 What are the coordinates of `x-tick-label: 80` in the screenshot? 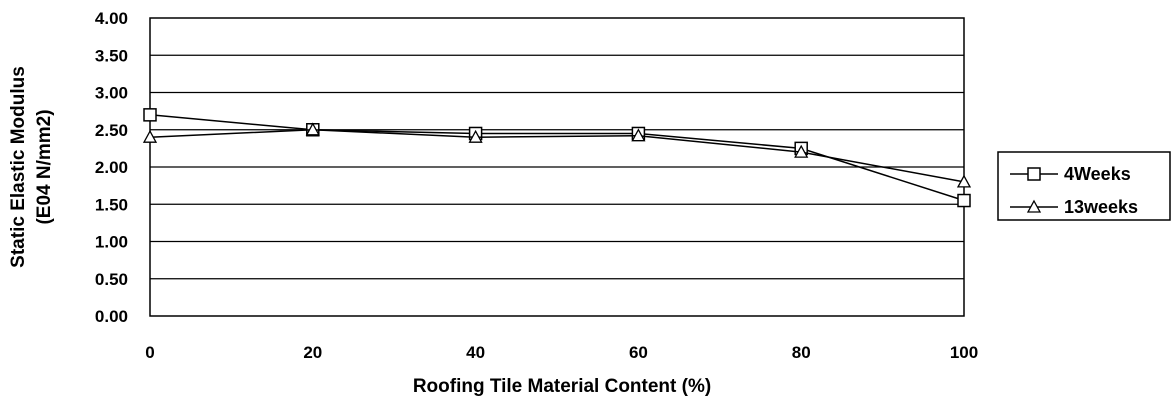 It's located at (801, 352).